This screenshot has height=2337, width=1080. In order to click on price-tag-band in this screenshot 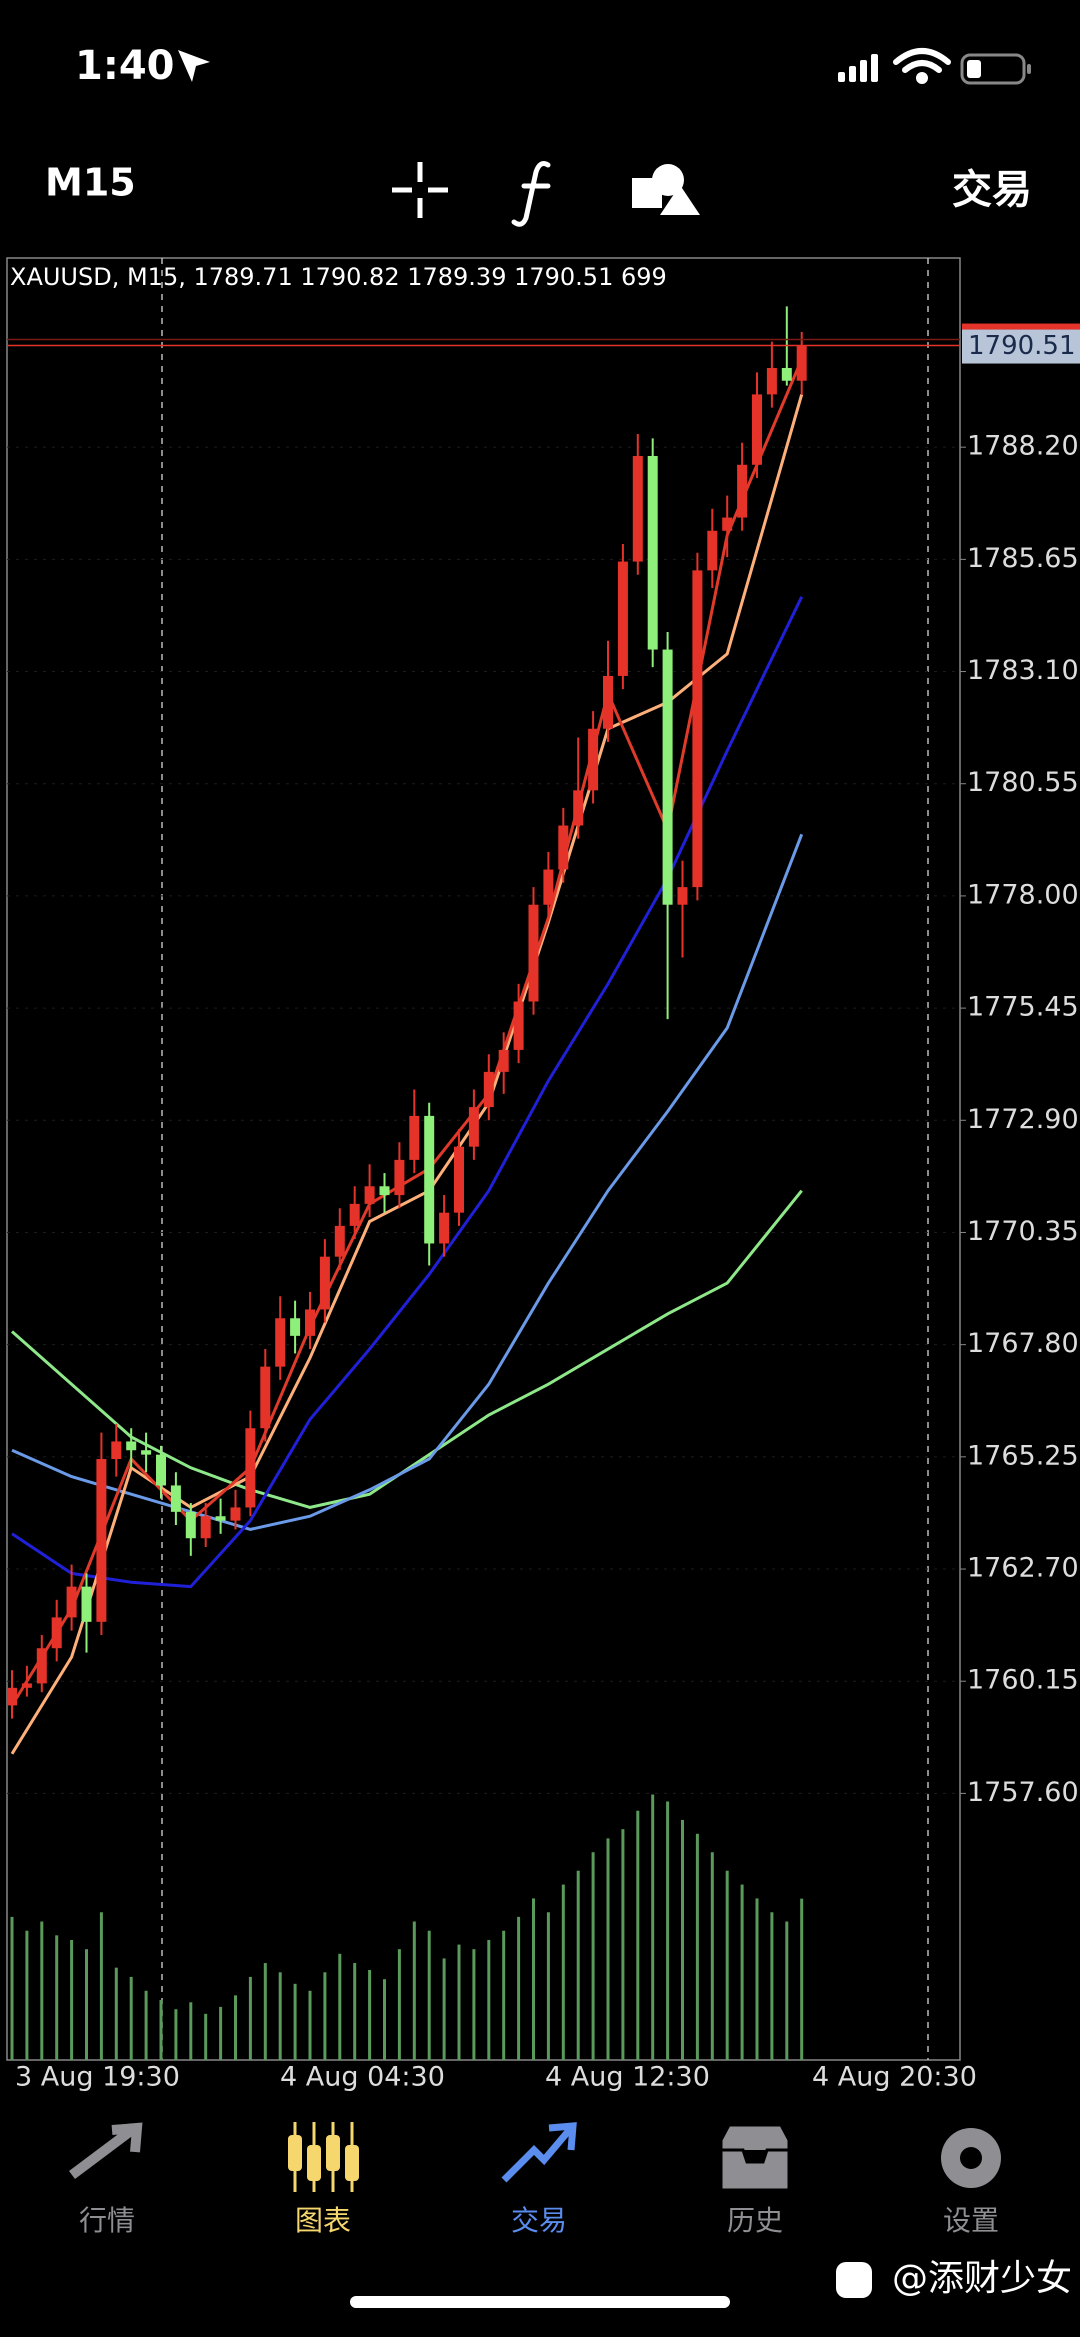, I will do `click(1021, 326)`.